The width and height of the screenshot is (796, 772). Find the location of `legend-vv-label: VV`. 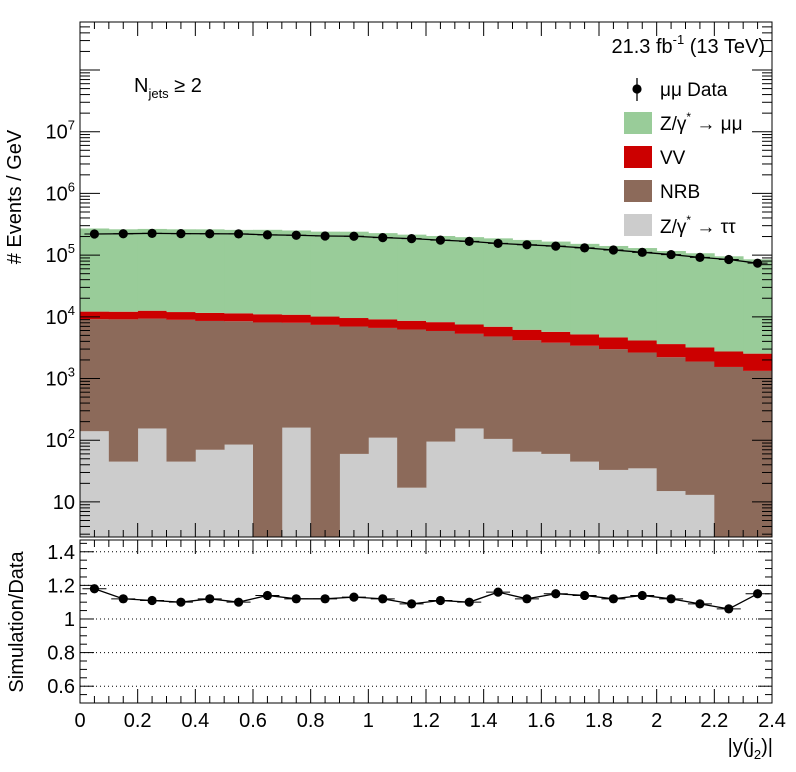

legend-vv-label: VV is located at coordinates (673, 158).